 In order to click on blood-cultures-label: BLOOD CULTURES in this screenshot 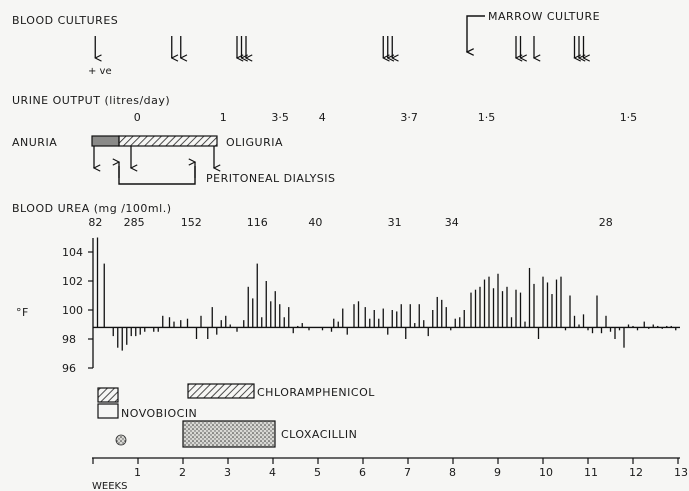, I will do `click(65, 20)`.